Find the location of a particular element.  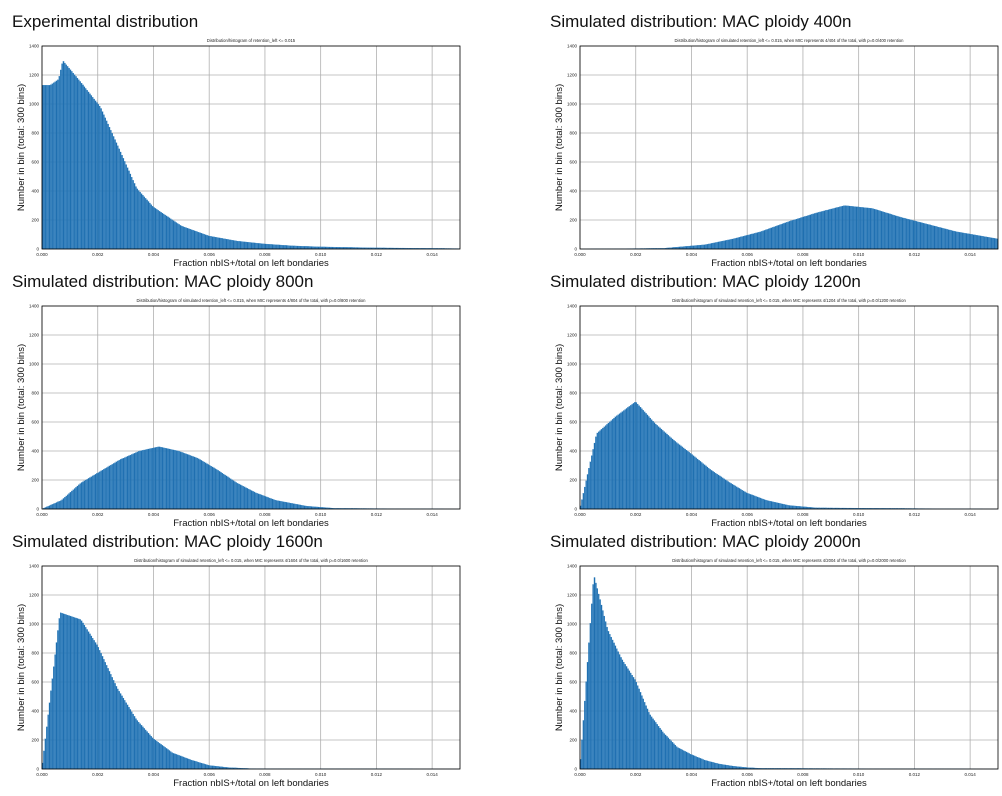

x-tick-label: 0.006 is located at coordinates (748, 774).